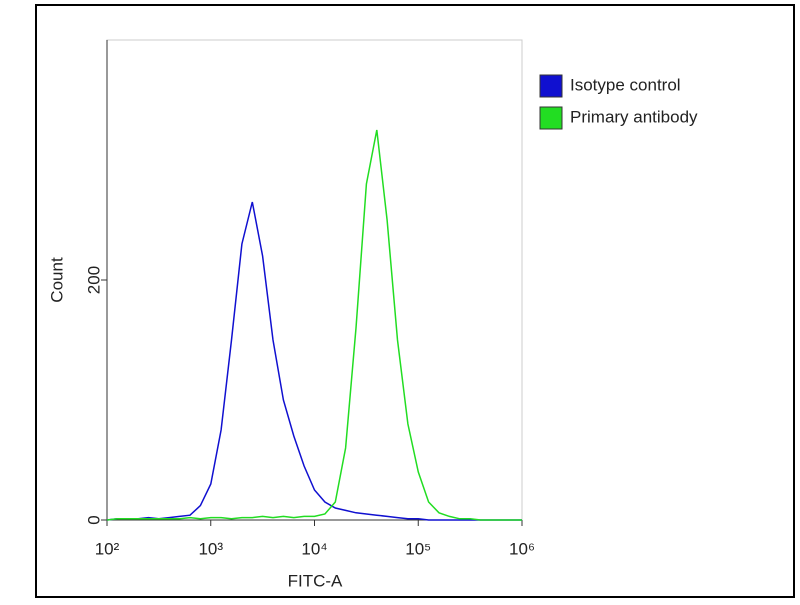 The height and width of the screenshot is (605, 800). Describe the element at coordinates (93, 519) in the screenshot. I see `y-tick-label: 0` at that location.